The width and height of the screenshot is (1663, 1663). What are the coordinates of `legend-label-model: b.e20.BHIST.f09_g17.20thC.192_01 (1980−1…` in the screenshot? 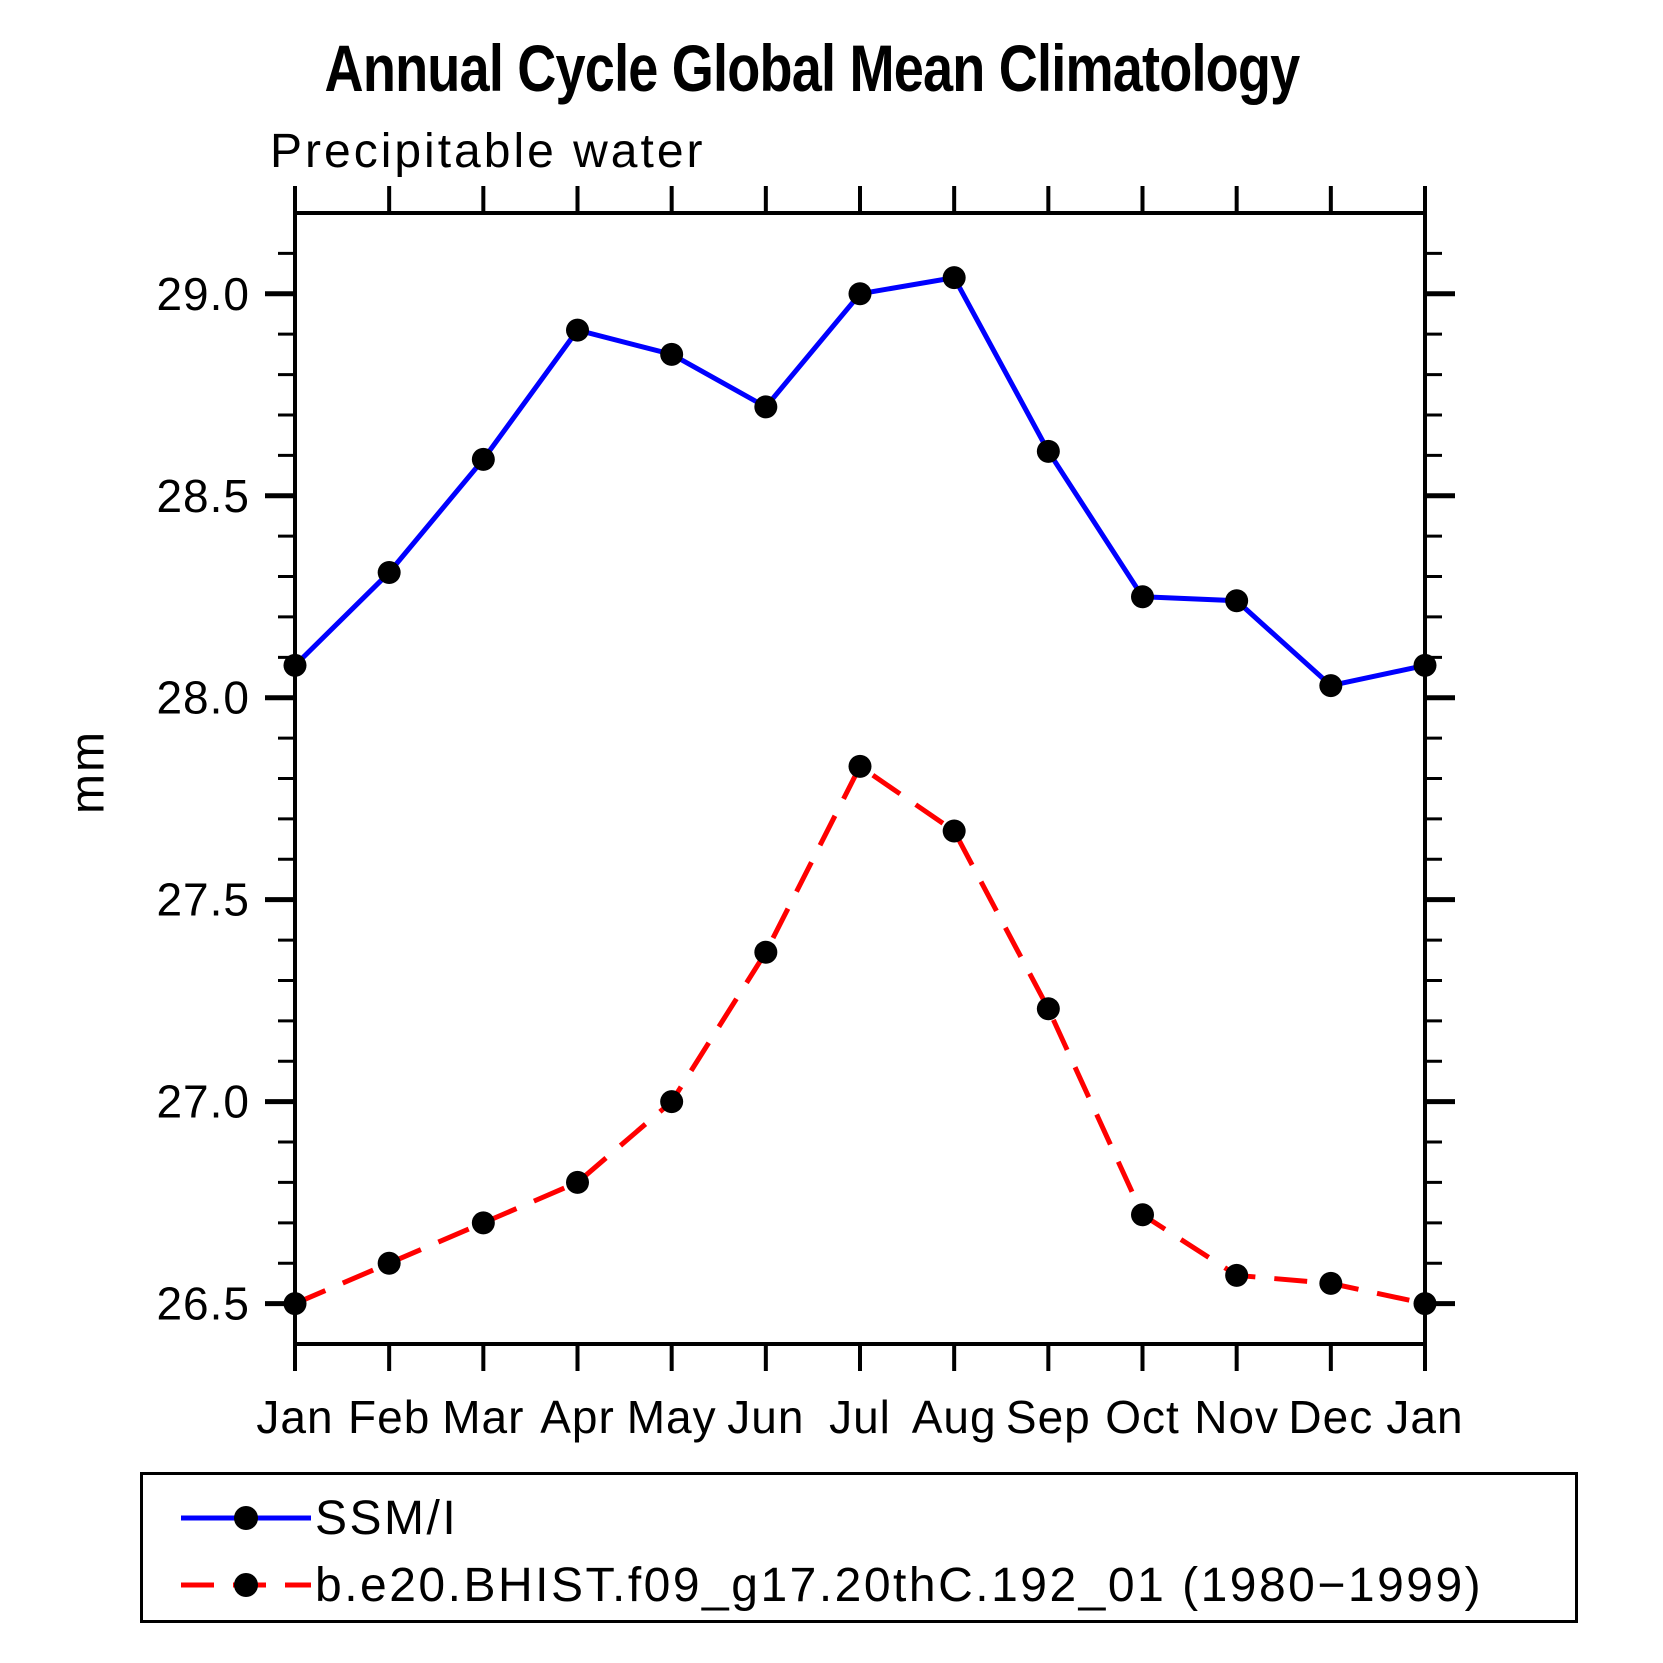 It's located at (899, 1585).